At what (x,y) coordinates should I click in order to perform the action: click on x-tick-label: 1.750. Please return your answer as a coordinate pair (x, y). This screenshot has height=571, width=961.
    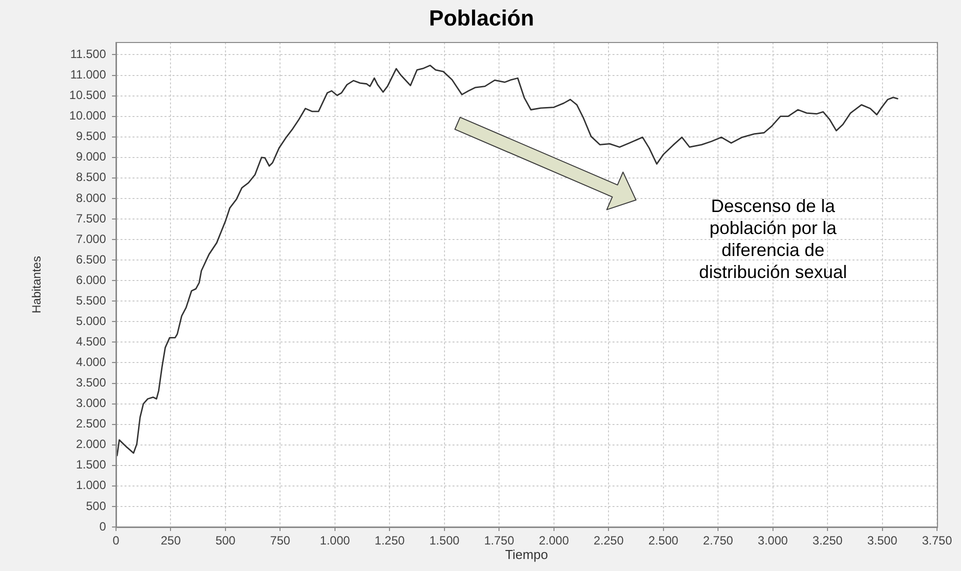
    Looking at the image, I should click on (499, 541).